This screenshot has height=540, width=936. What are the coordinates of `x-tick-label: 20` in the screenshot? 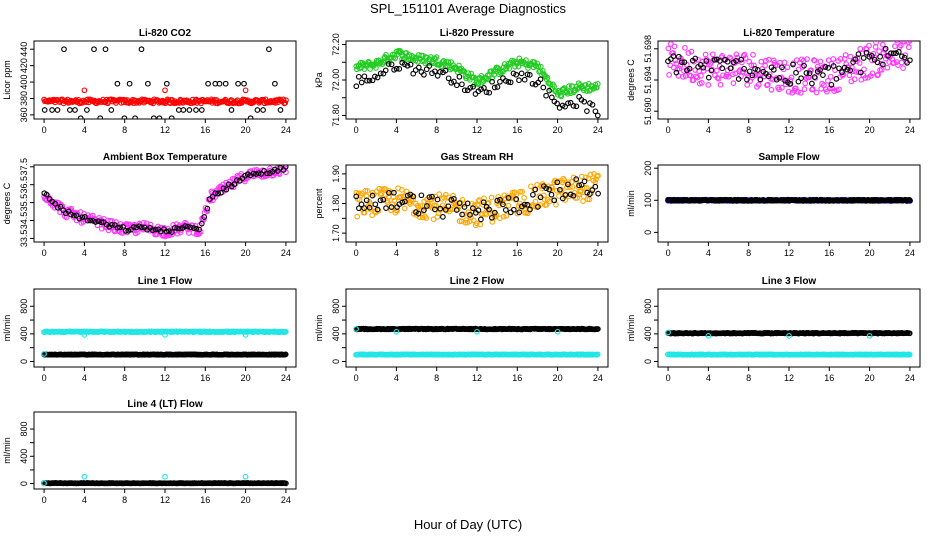 It's located at (870, 253).